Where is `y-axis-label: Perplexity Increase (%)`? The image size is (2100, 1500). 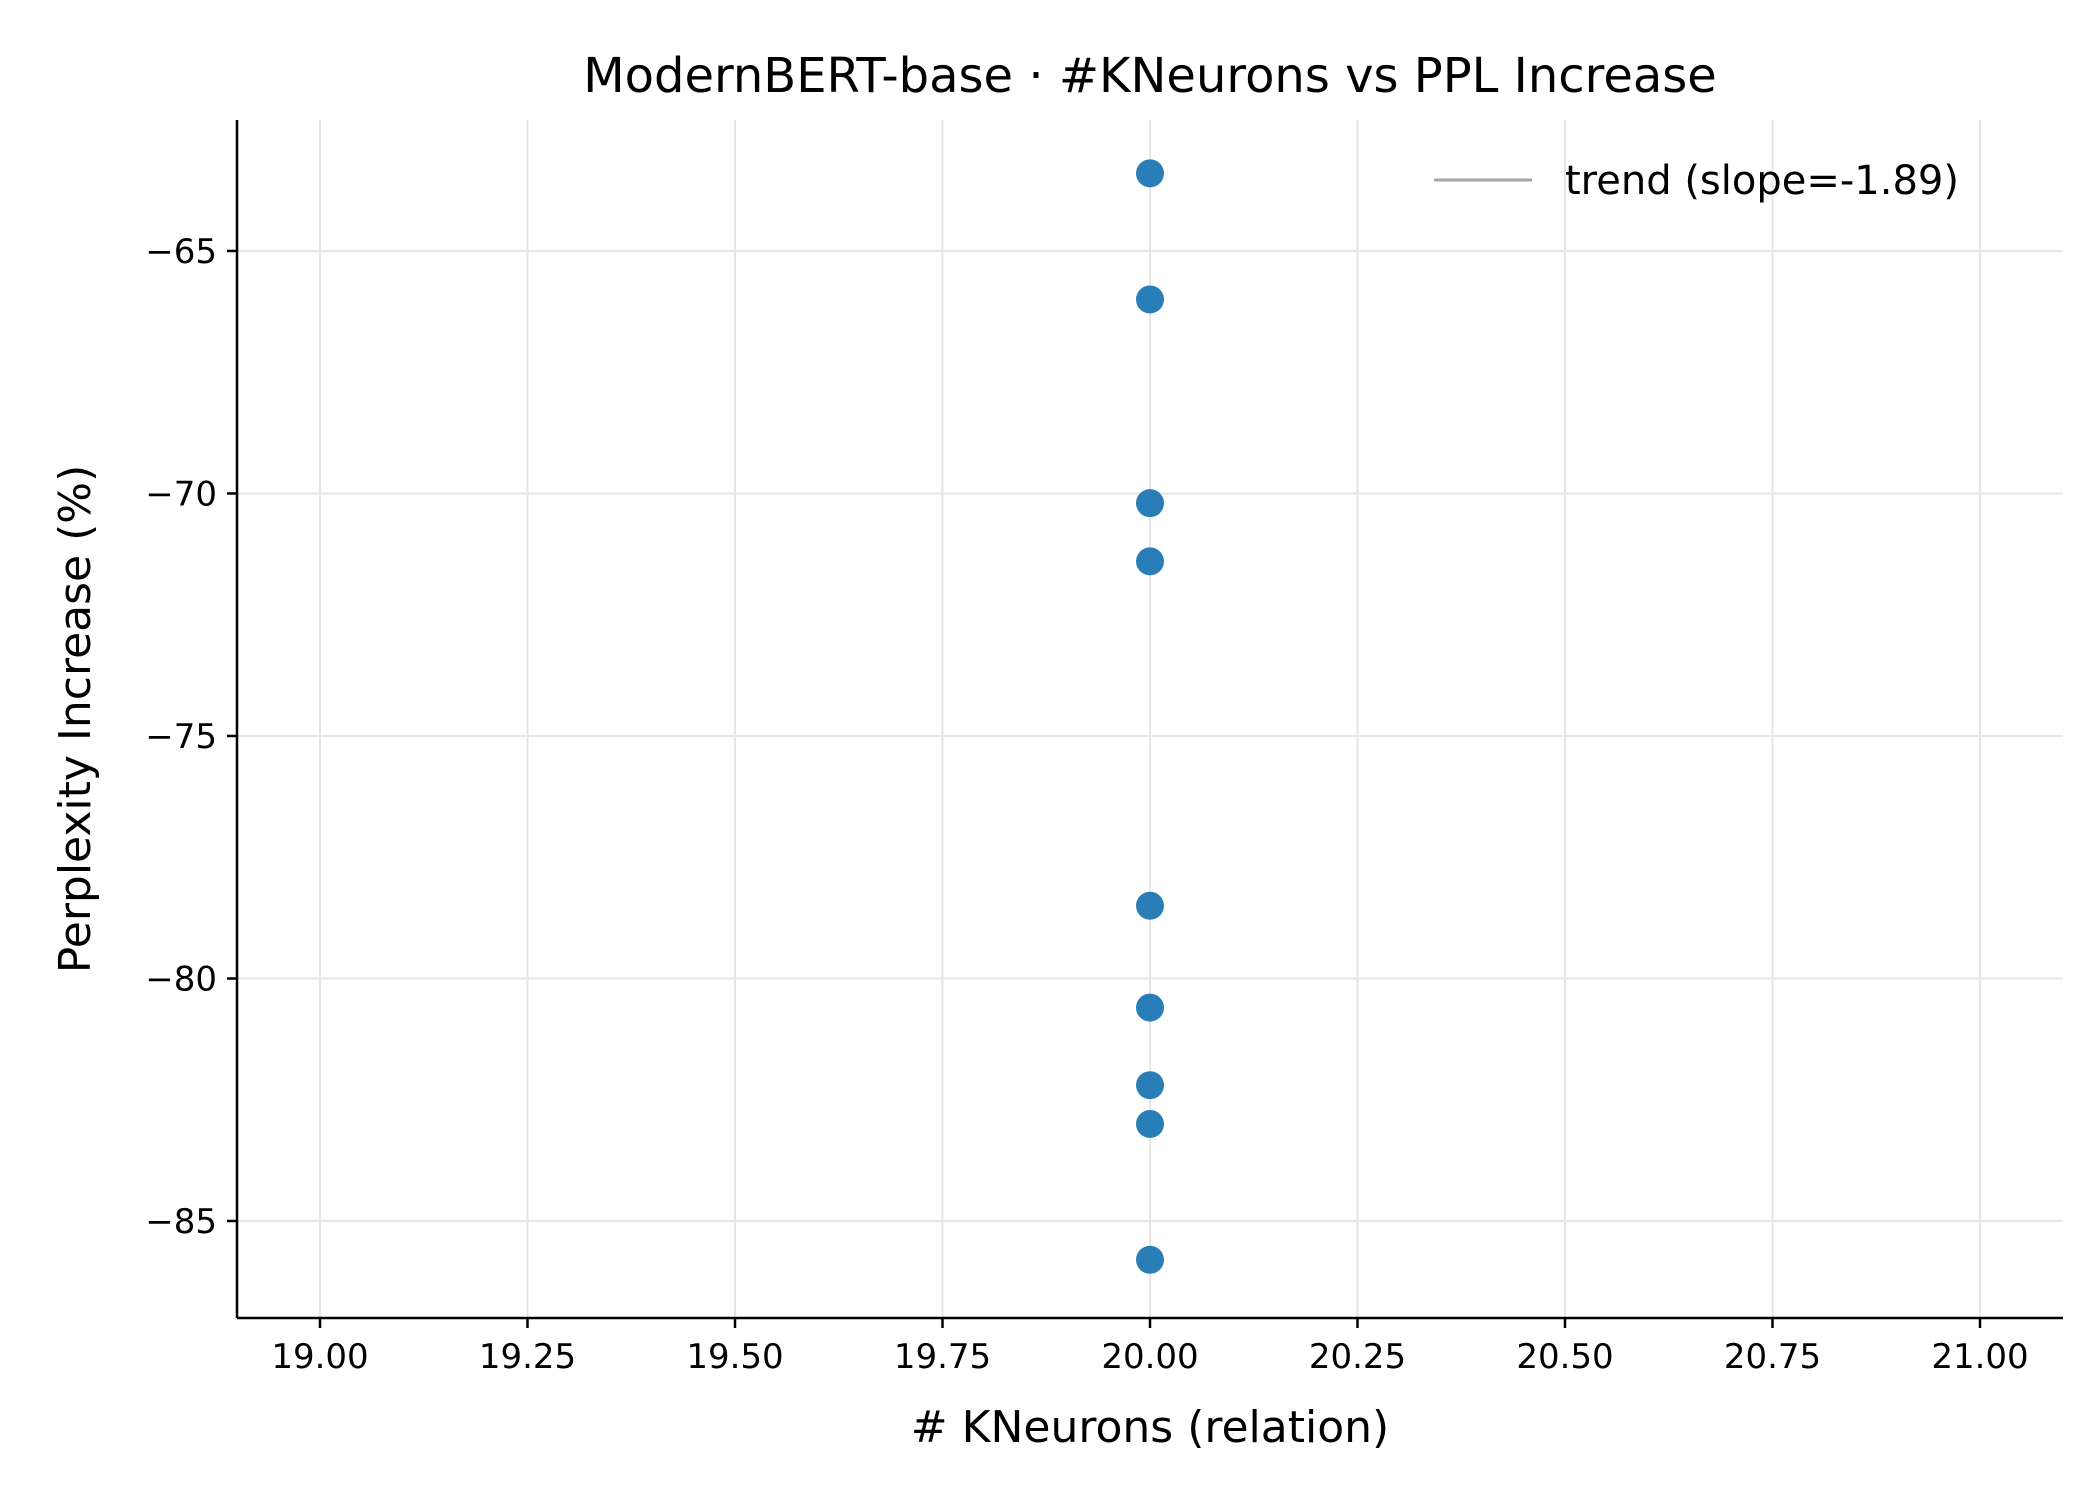 y-axis-label: Perplexity Increase (%) is located at coordinates (75, 719).